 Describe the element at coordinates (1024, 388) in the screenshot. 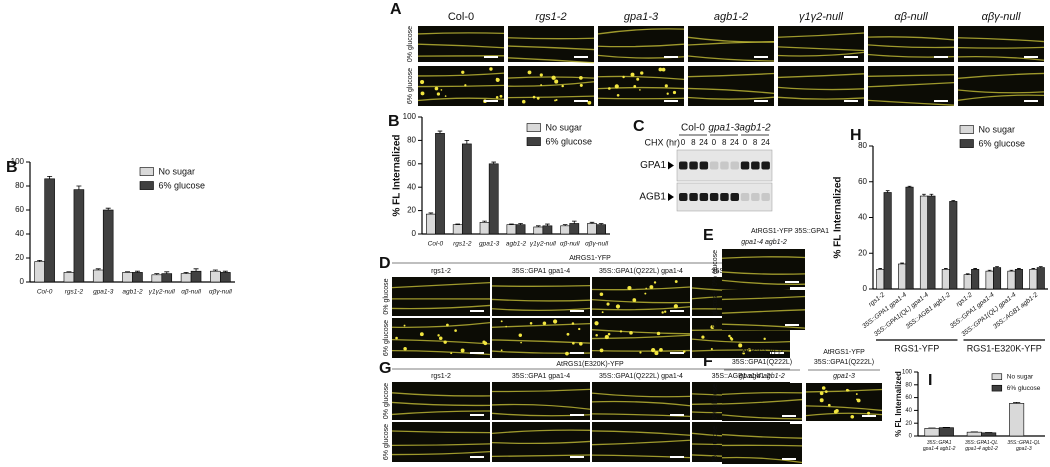

I see `legend-label: 6% glucose` at that location.